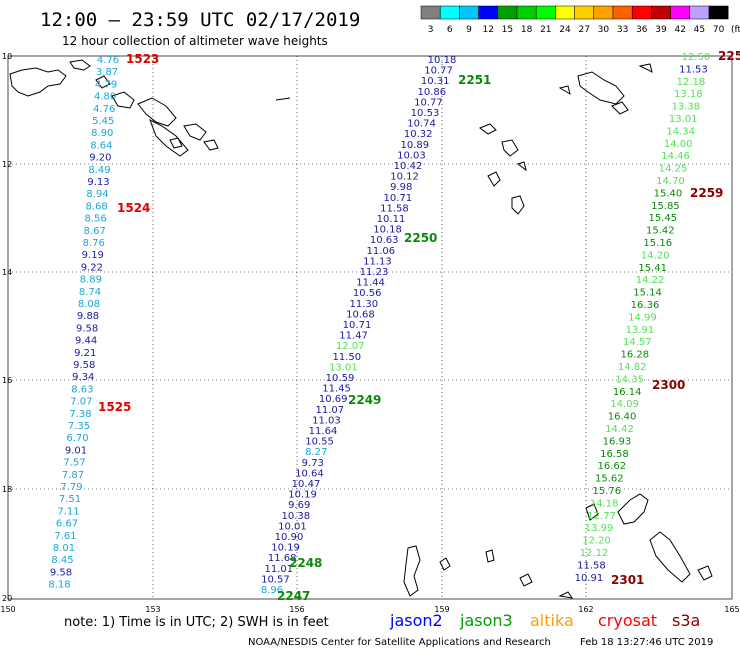 The width and height of the screenshot is (740, 650). Describe the element at coordinates (316, 452) in the screenshot. I see `swh-value: 8.27` at that location.